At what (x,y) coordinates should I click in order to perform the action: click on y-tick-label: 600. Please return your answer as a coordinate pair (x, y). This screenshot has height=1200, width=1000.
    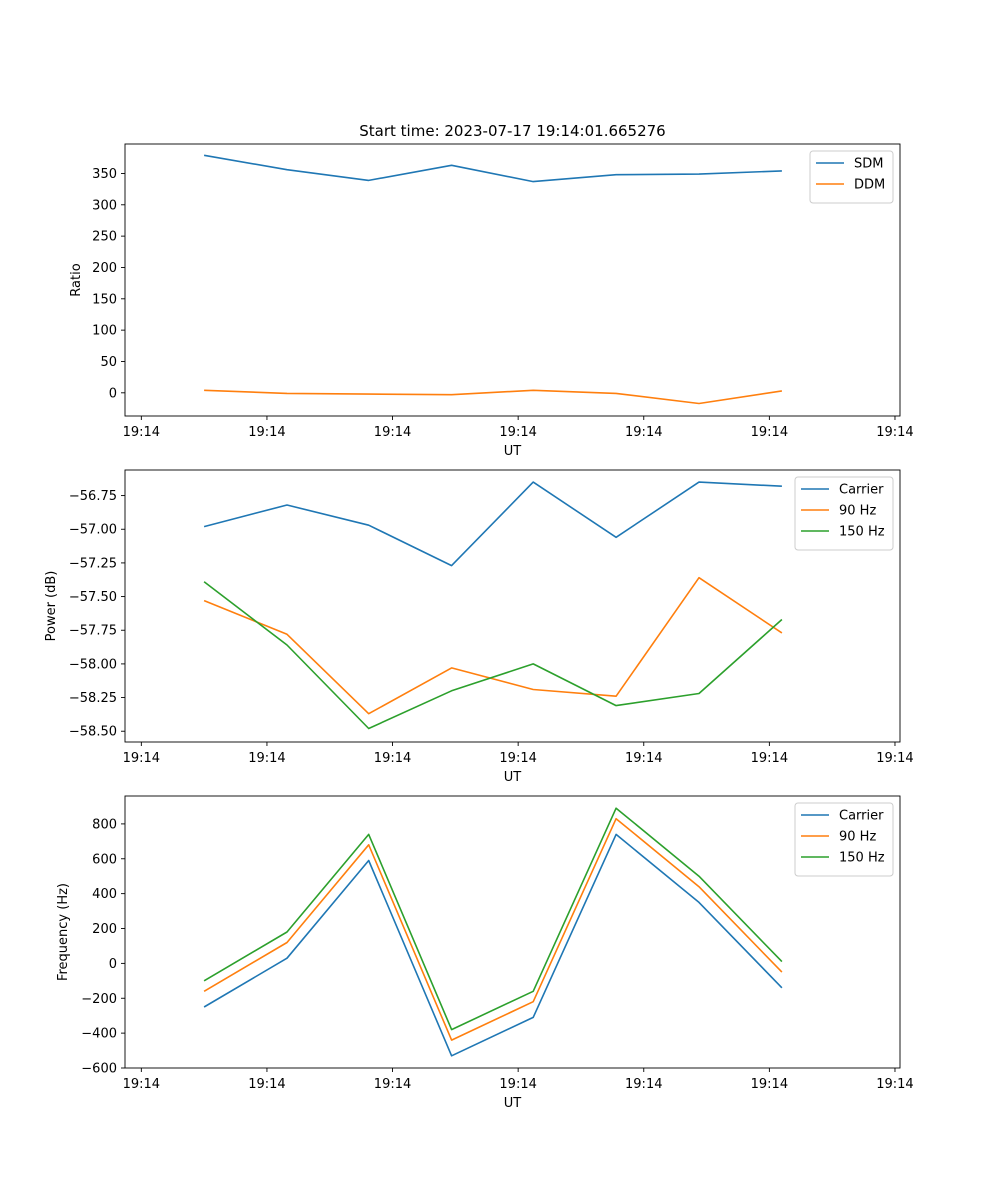
    Looking at the image, I should click on (104, 859).